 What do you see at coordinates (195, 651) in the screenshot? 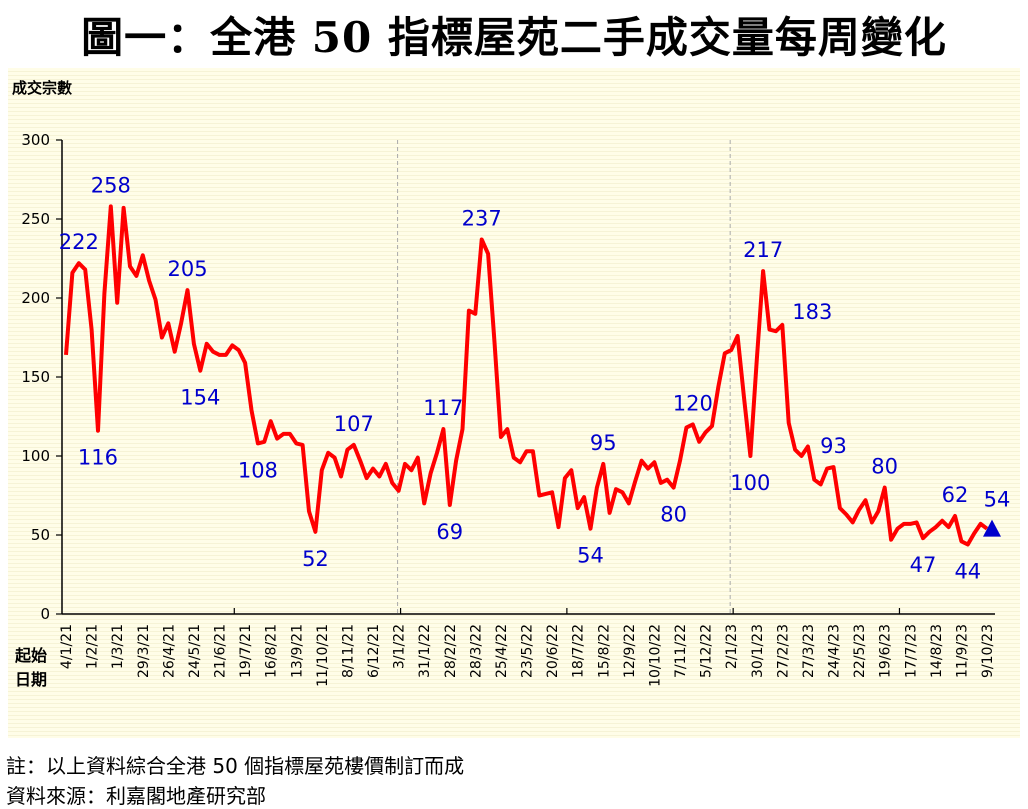
I see `x-tick-label: 24/5/21` at bounding box center [195, 651].